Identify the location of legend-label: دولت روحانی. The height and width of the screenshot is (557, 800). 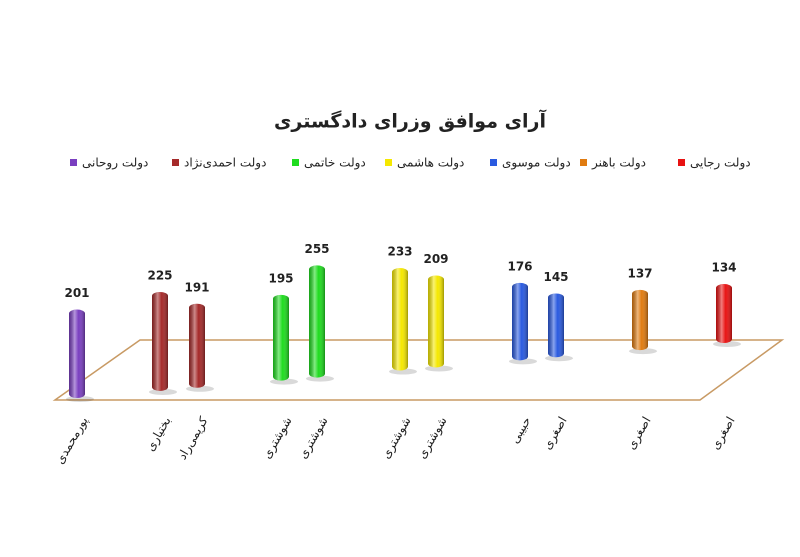
(115, 163).